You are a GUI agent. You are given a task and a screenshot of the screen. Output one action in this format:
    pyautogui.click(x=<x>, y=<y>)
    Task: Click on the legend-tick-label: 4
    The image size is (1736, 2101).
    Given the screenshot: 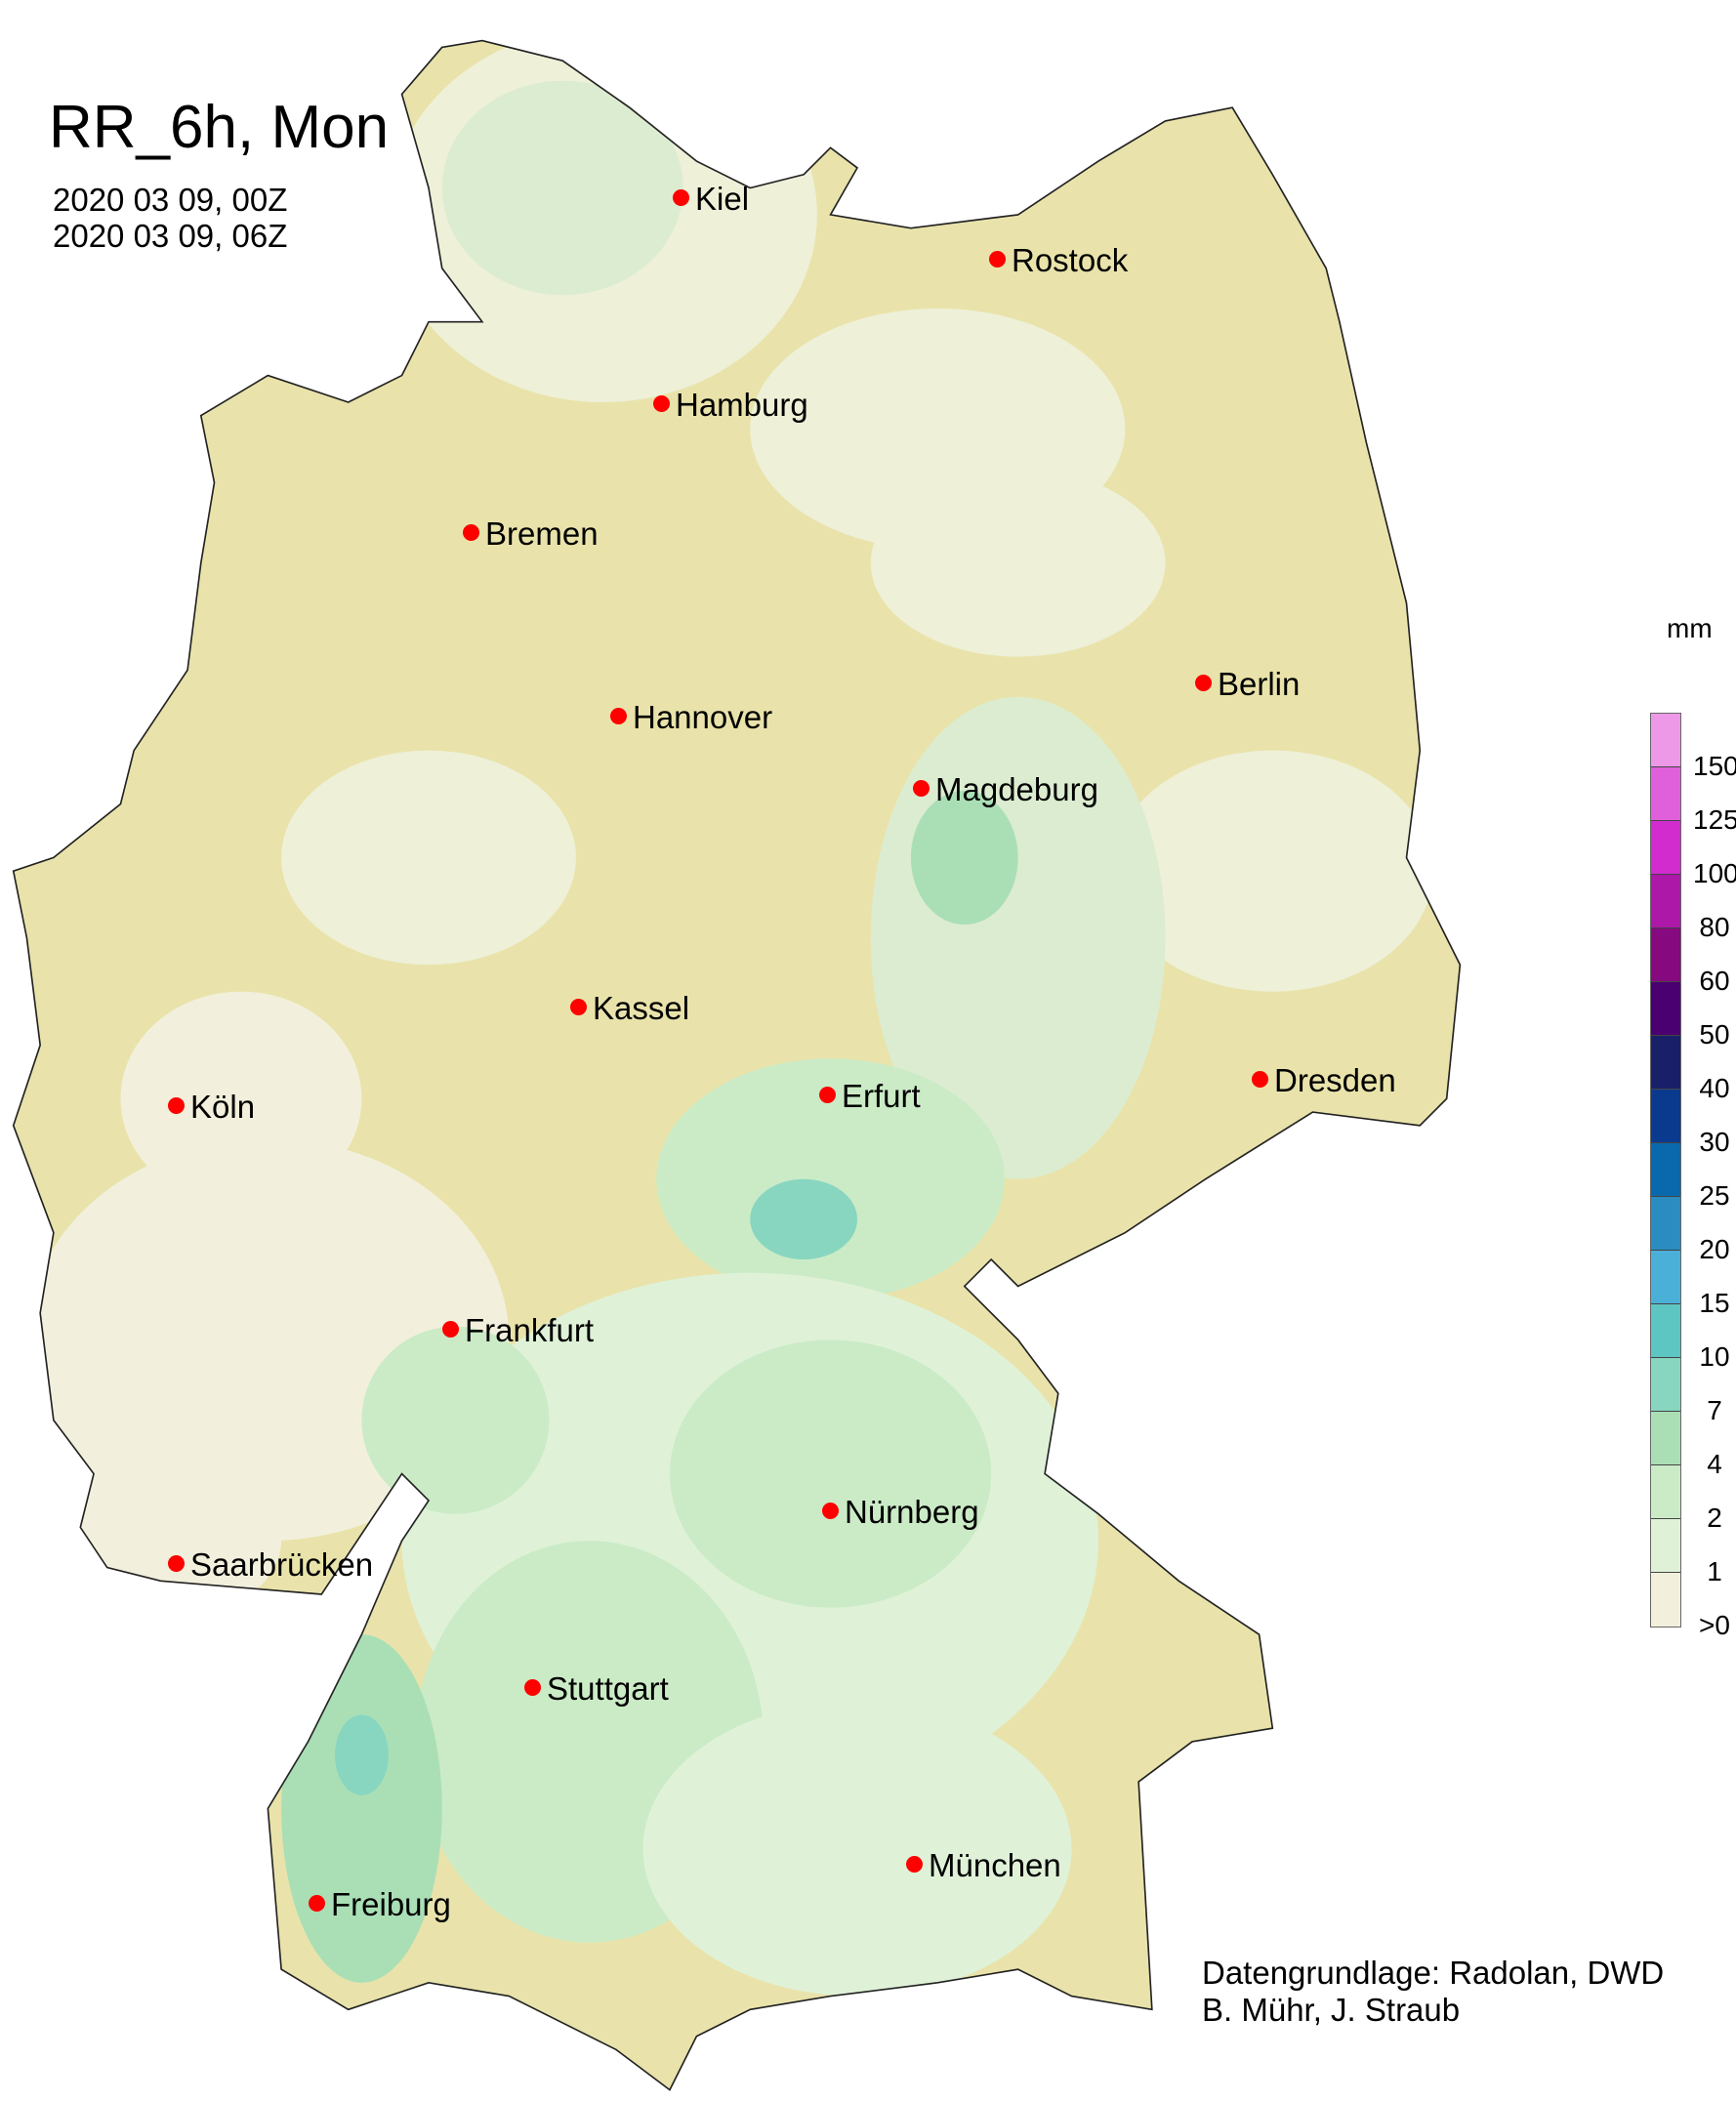 What is the action you would take?
    pyautogui.click(x=1714, y=1464)
    